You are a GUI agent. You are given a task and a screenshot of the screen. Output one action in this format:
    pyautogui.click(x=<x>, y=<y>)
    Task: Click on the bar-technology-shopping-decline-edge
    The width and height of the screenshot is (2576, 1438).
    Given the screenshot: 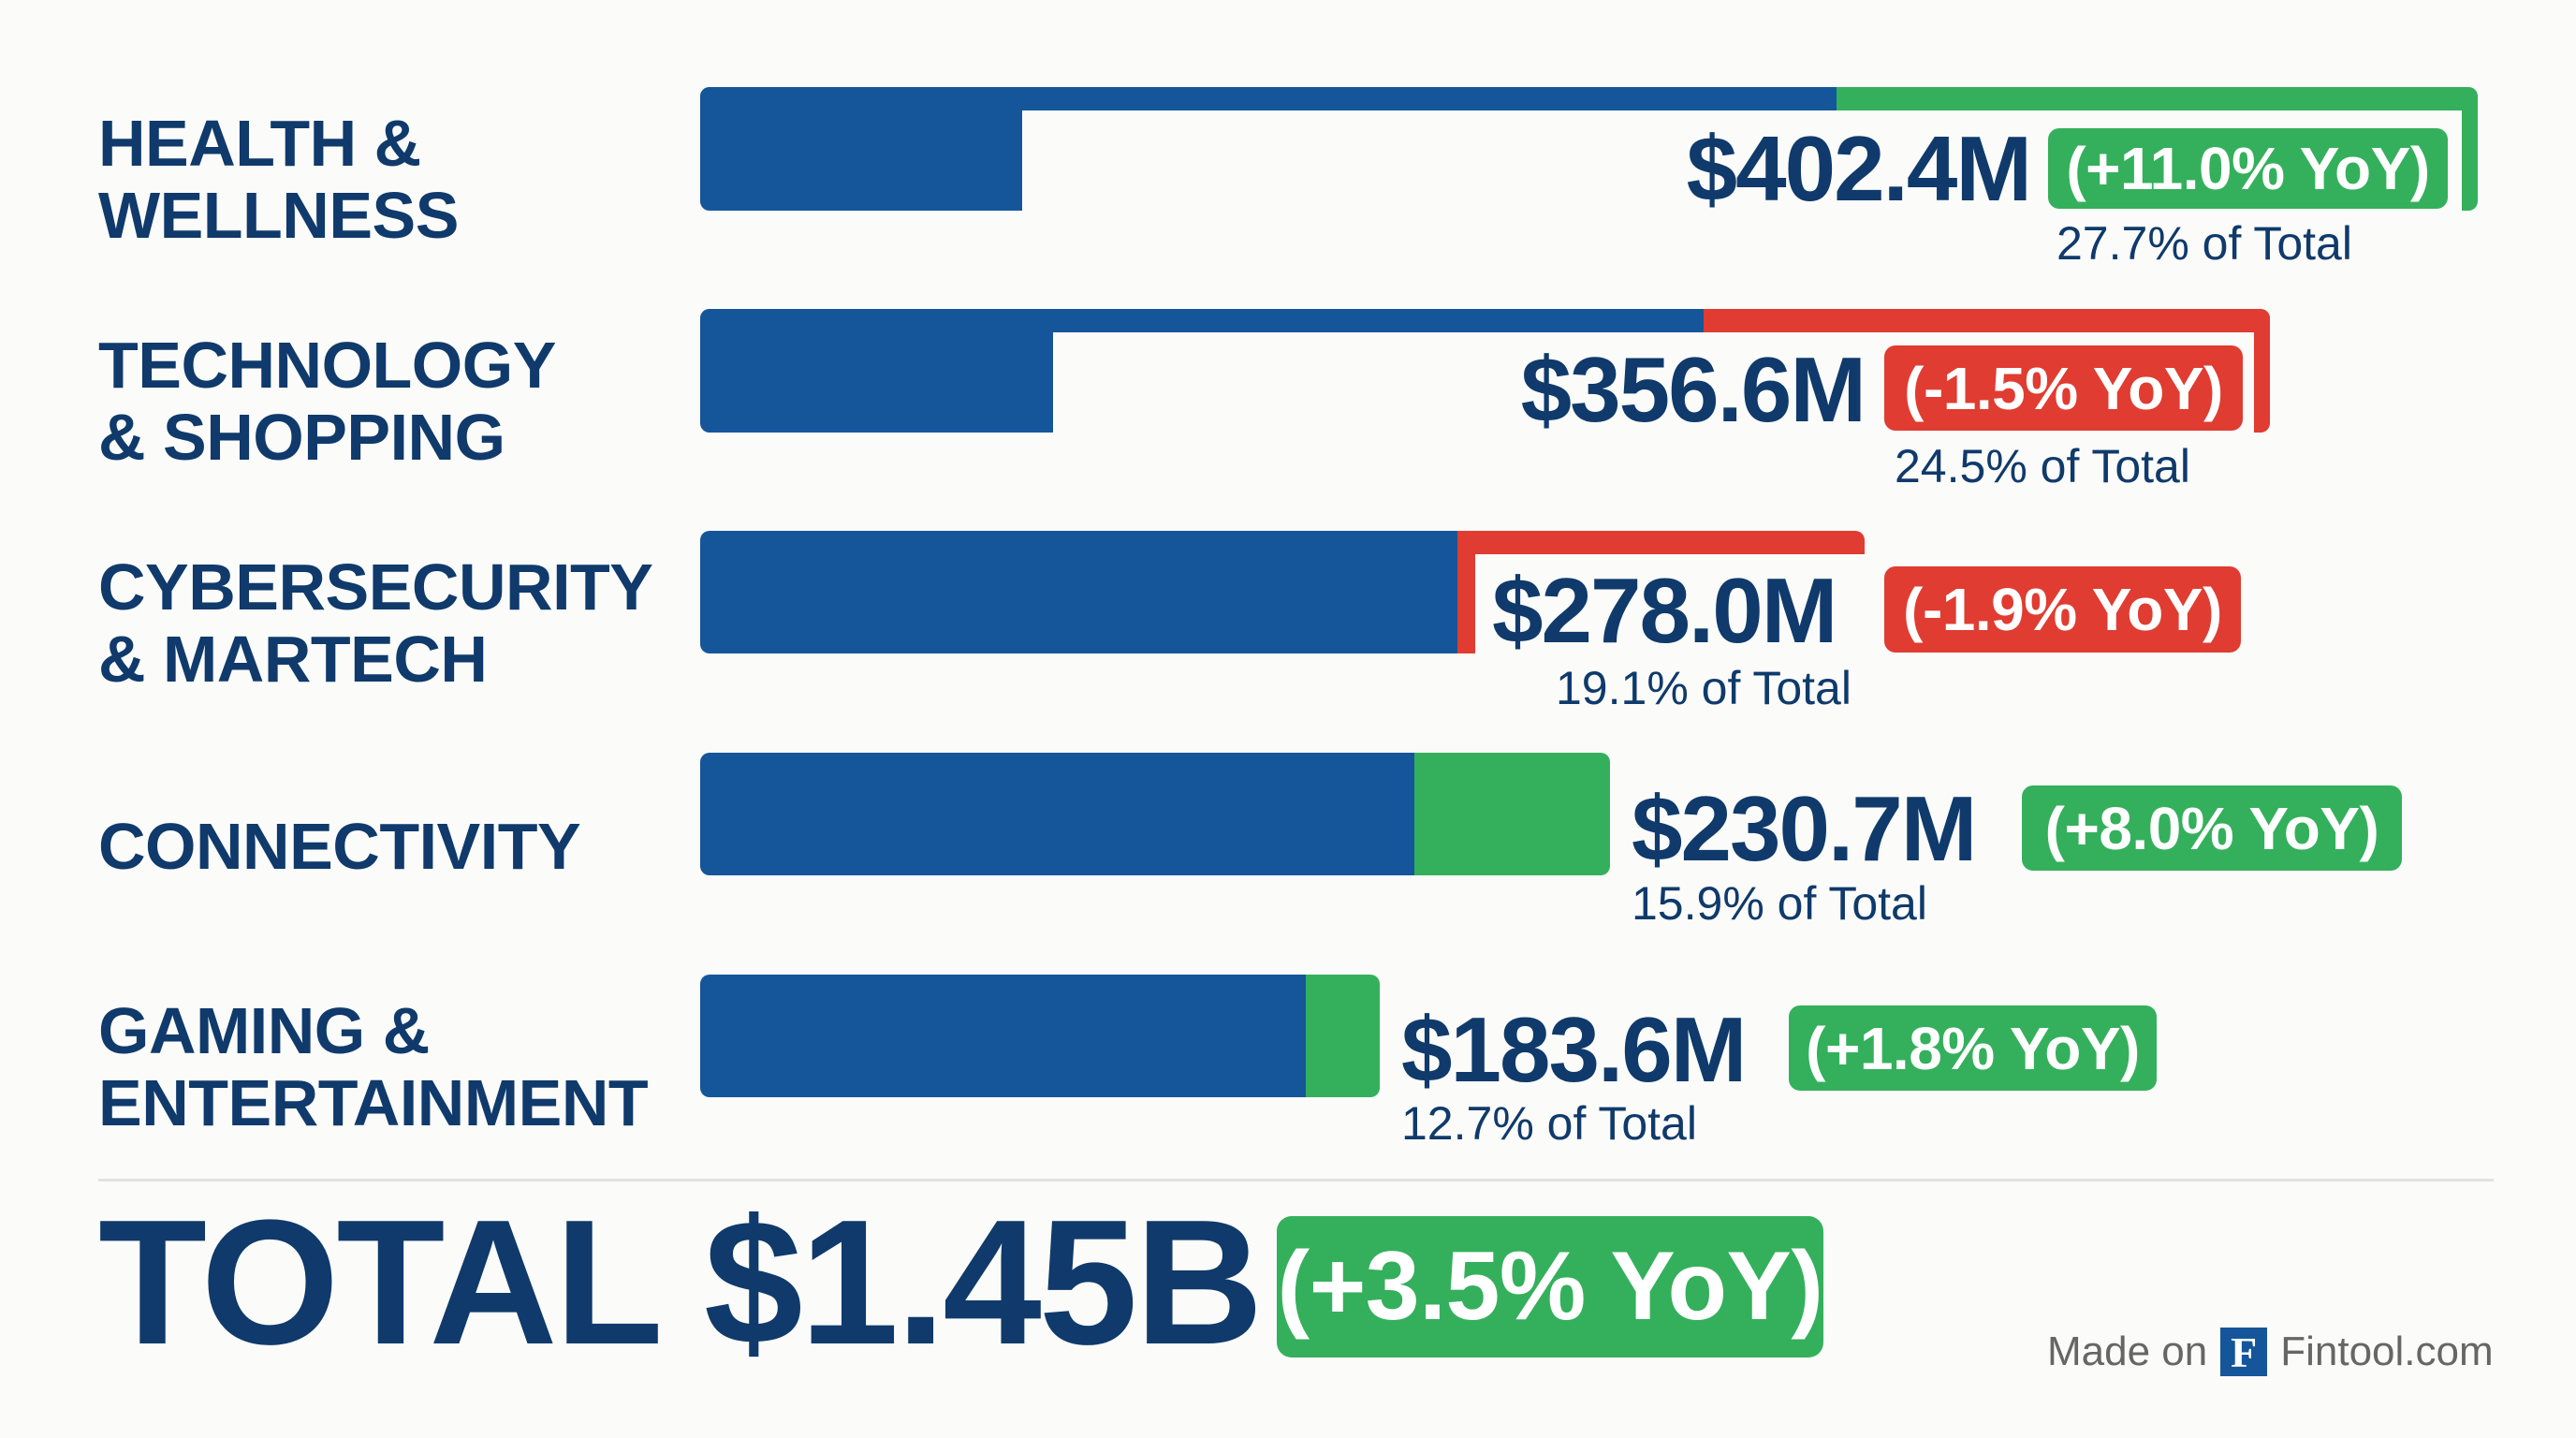 What is the action you would take?
    pyautogui.click(x=2262, y=371)
    